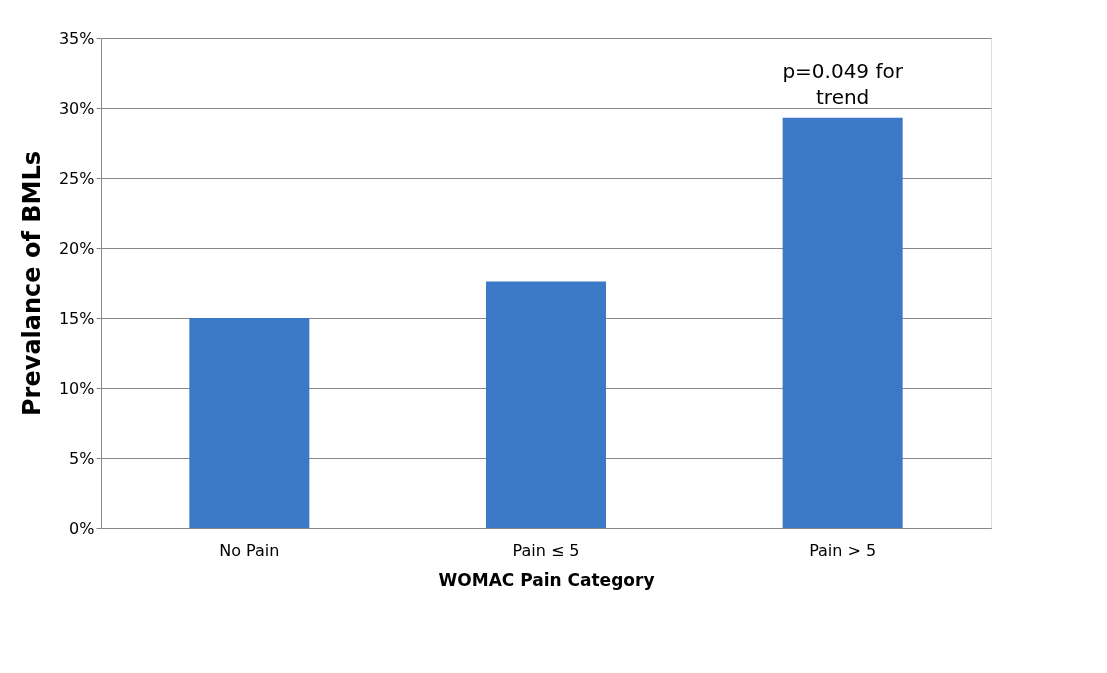 Image resolution: width=1107 pixels, height=673 pixels. I want to click on y-axis-title: Prevalance of BMLs, so click(31, 283).